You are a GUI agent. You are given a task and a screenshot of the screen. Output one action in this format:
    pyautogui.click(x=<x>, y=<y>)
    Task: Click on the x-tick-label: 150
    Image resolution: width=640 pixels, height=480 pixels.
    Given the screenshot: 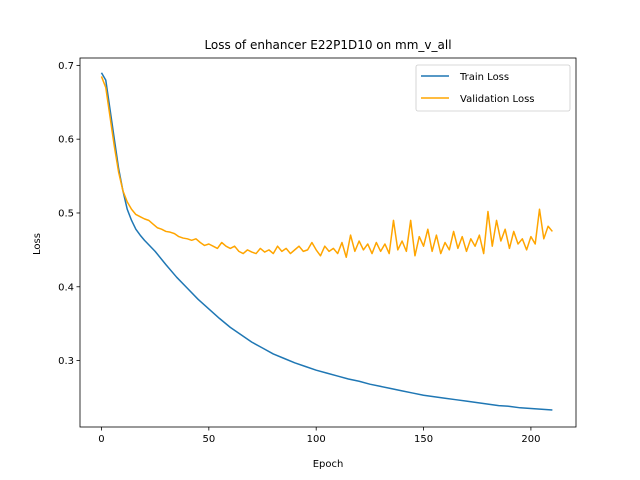 What is the action you would take?
    pyautogui.click(x=423, y=439)
    